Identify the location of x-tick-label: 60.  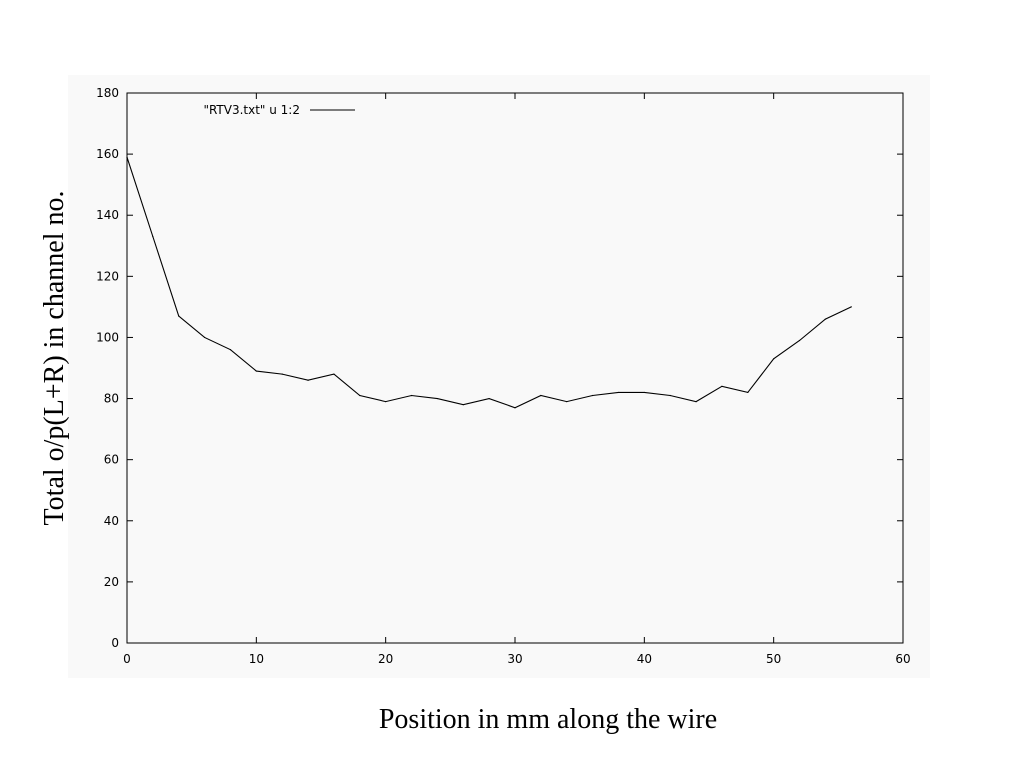
(902, 659).